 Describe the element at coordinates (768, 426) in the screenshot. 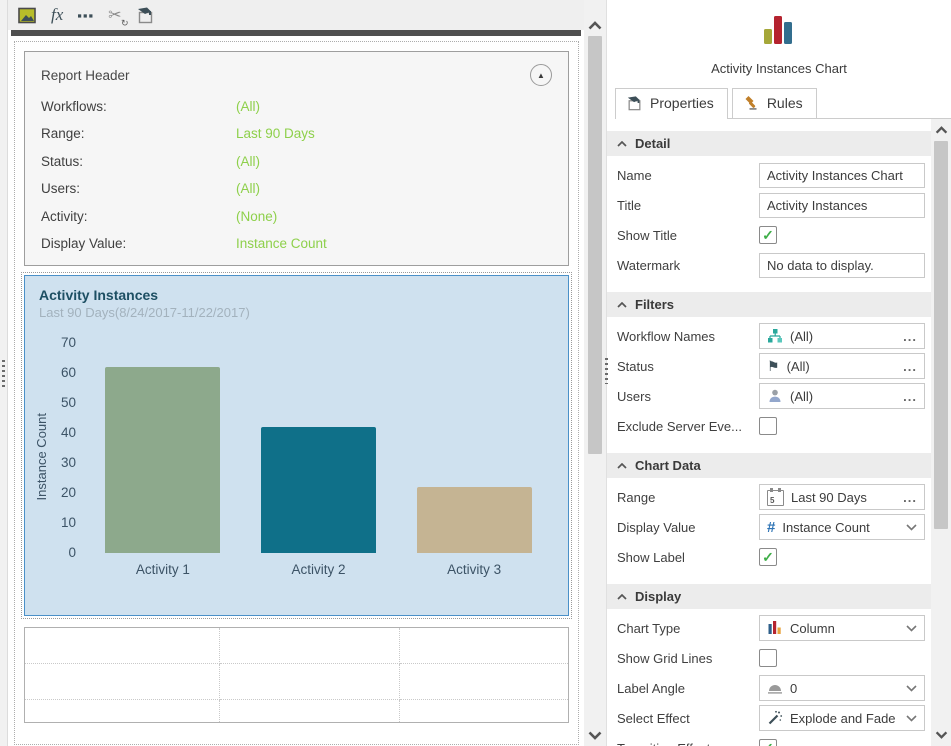

I see `exclude-server-events-checkbox` at that location.